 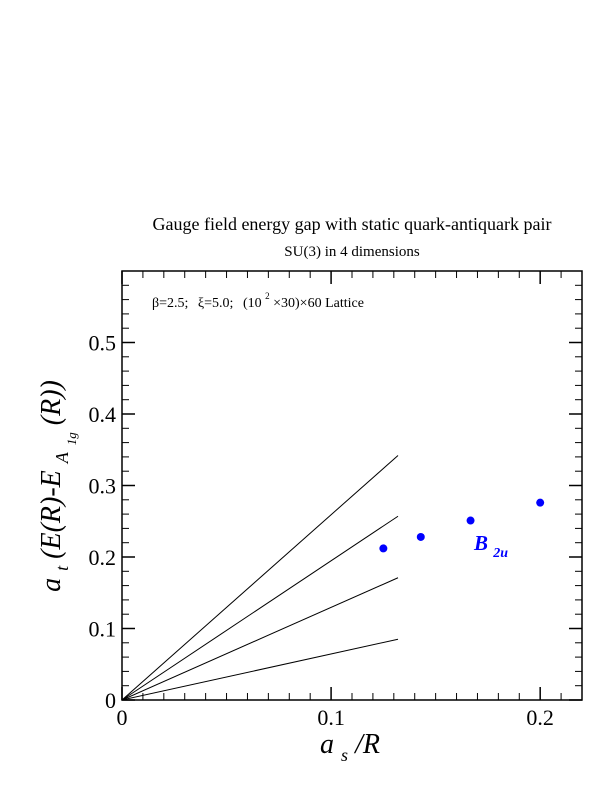 I want to click on annotation-lattice-exp: 2, so click(x=267, y=296).